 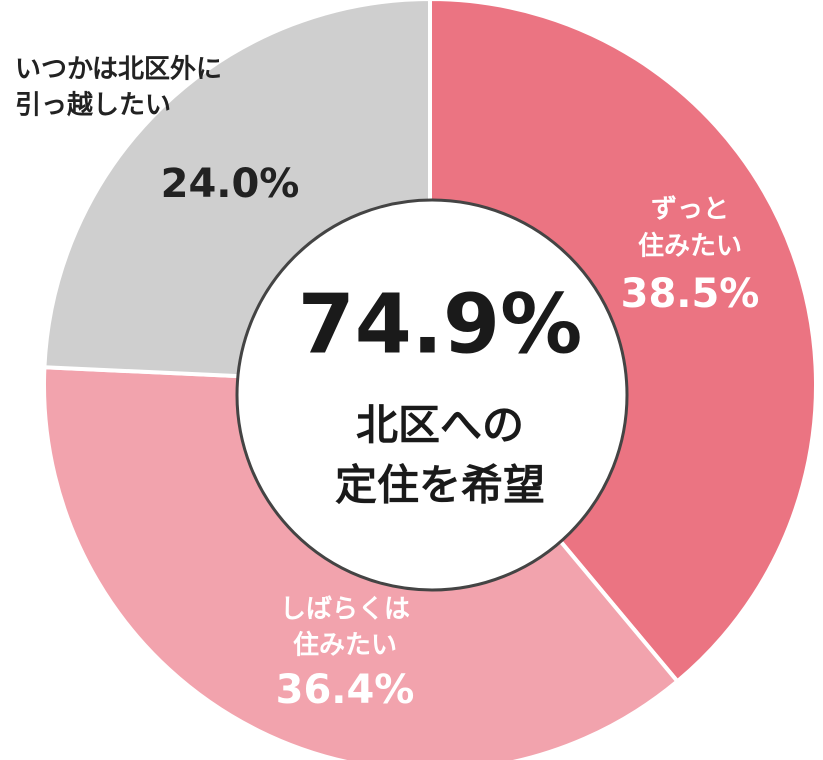 What do you see at coordinates (230, 184) in the screenshot?
I see `value-label: 24.0%` at bounding box center [230, 184].